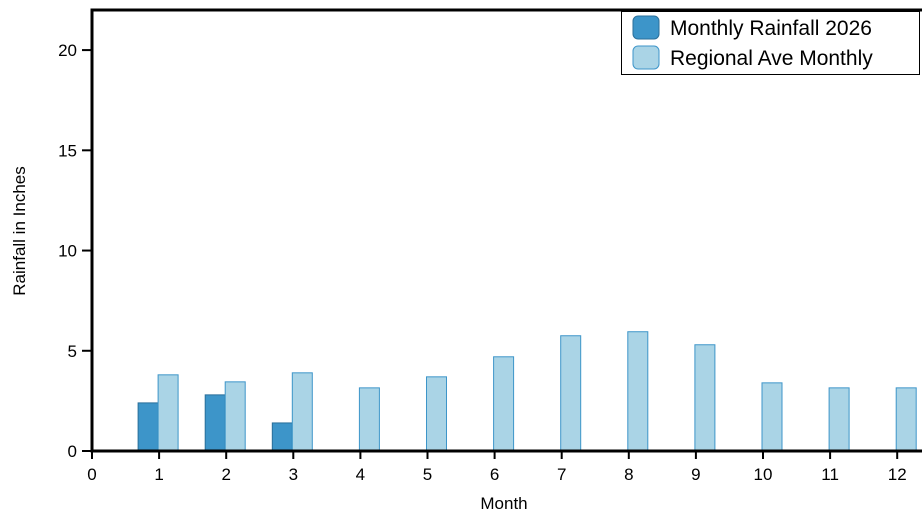 The height and width of the screenshot is (519, 922). Describe the element at coordinates (646, 57) in the screenshot. I see `legend-swatch-regional-ave` at that location.